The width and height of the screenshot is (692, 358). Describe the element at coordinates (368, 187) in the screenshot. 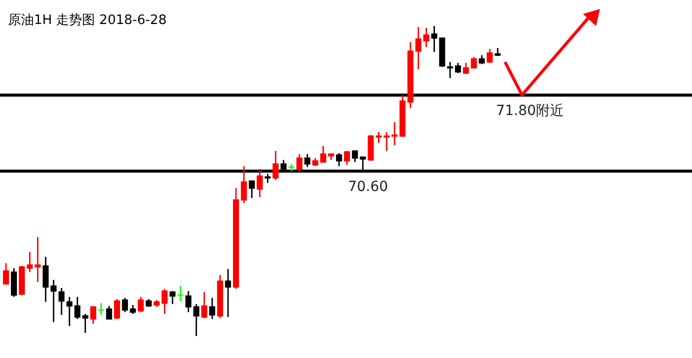

I see `annotation: 70.60` at that location.